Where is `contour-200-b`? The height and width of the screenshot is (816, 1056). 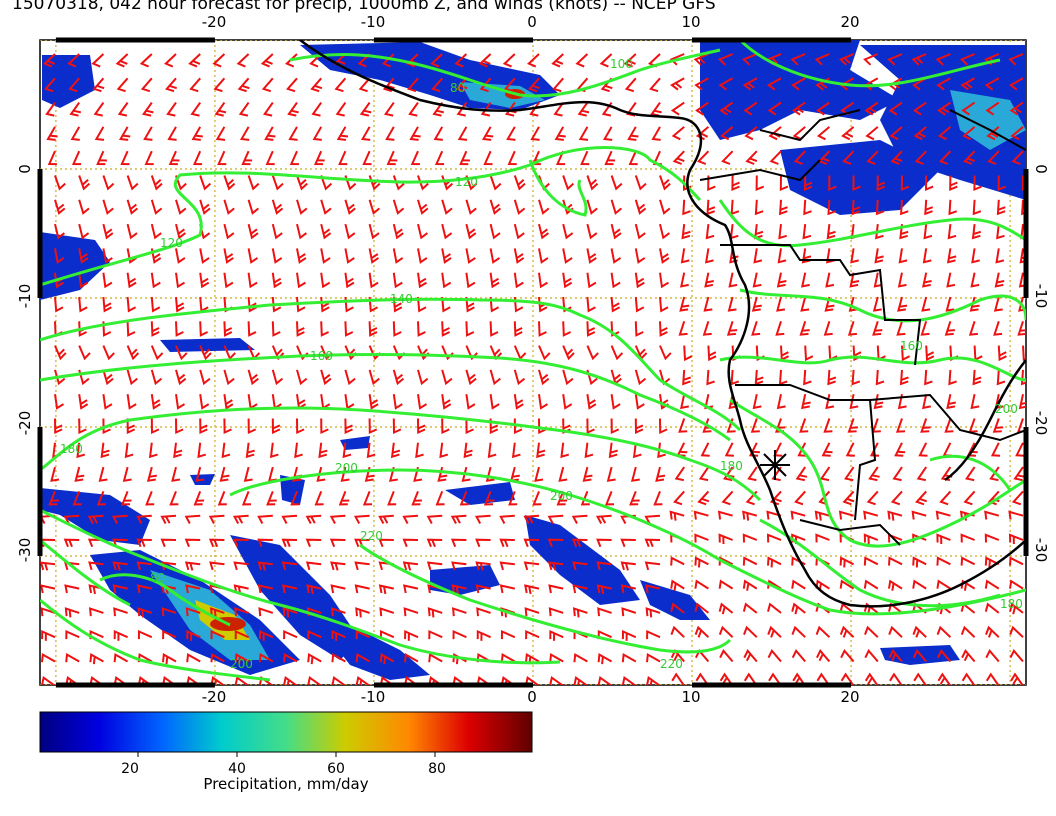
contour-200-b is located at coordinates (300, 586).